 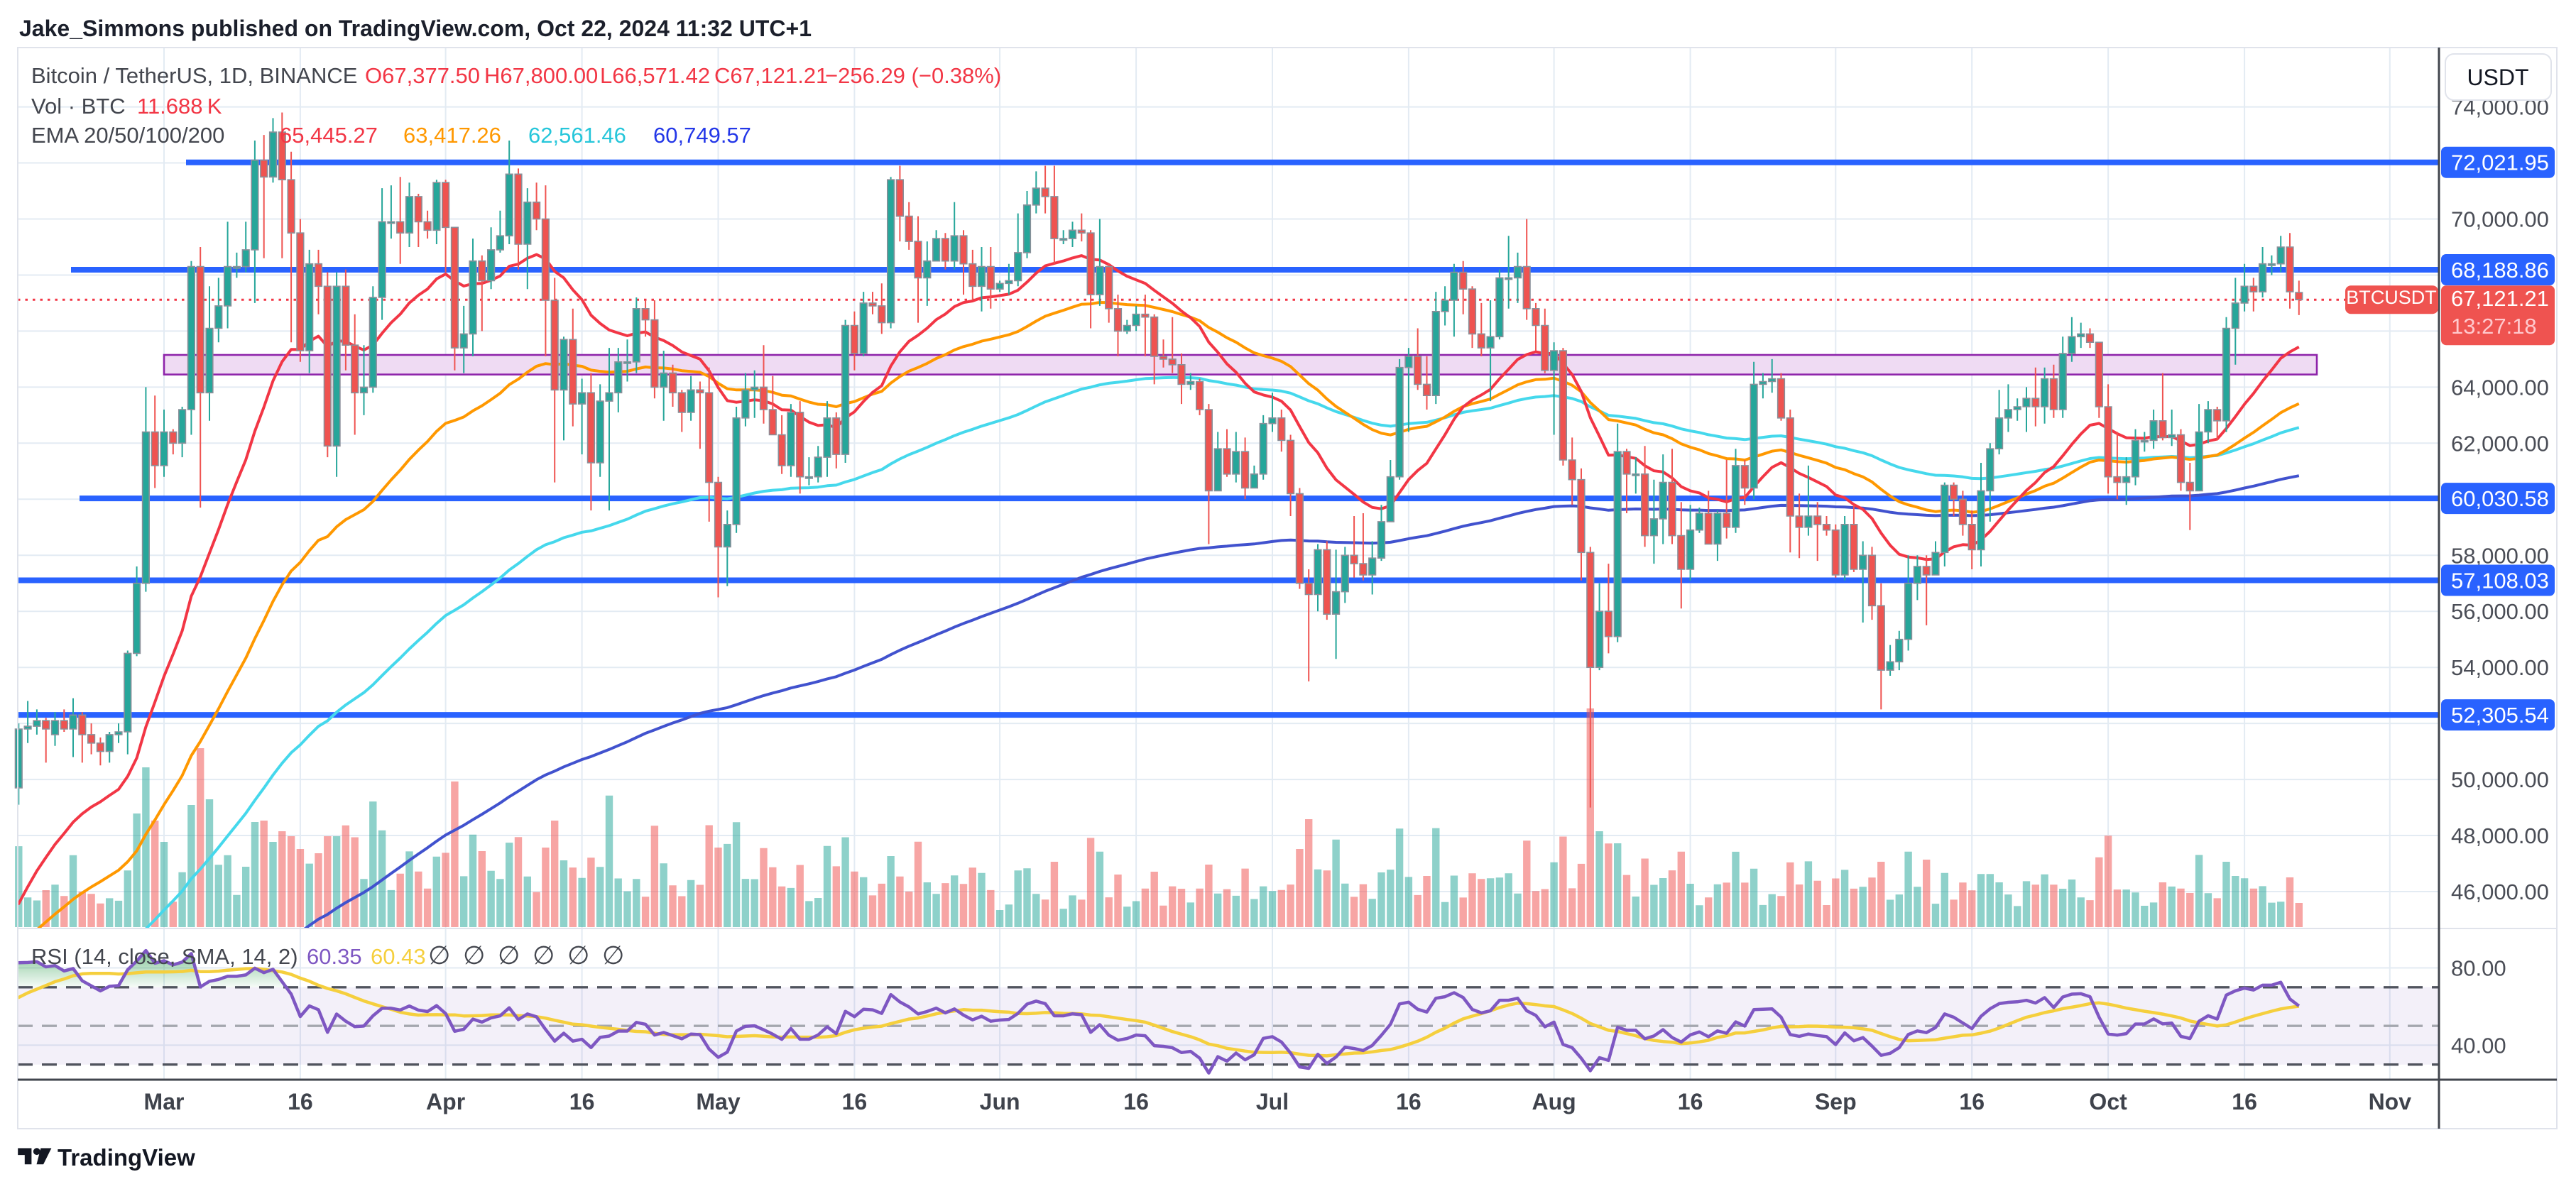 What do you see at coordinates (2478, 968) in the screenshot?
I see `svg-text: 80.00` at bounding box center [2478, 968].